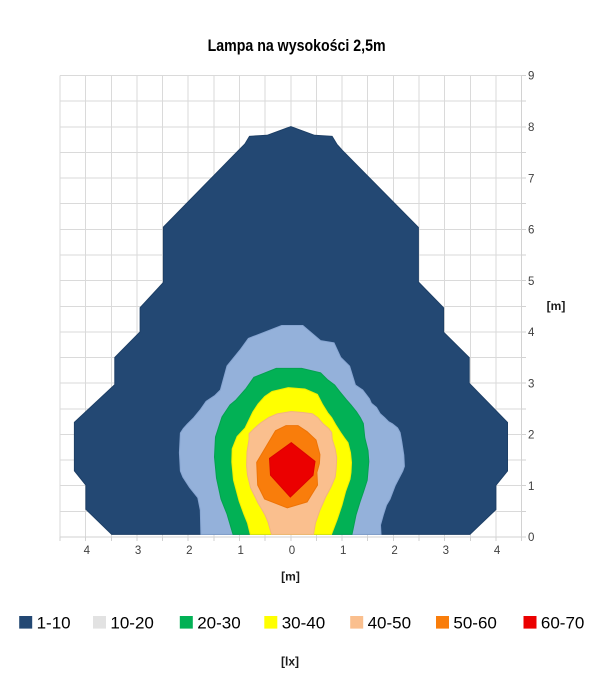 This screenshot has width=607, height=682. Describe the element at coordinates (531, 77) in the screenshot. I see `svg-text: 9` at that location.